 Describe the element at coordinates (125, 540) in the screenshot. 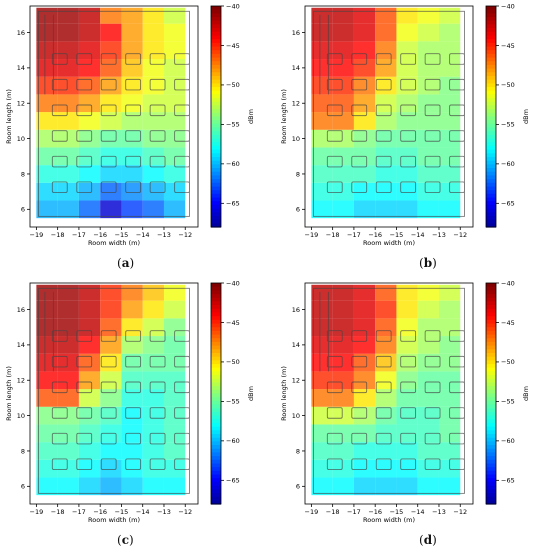

I see `panel-caption: (c)` at that location.